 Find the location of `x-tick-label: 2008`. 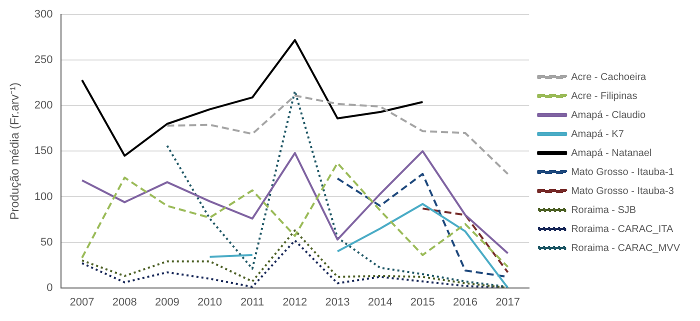

x-tick-label: 2008 is located at coordinates (124, 302).